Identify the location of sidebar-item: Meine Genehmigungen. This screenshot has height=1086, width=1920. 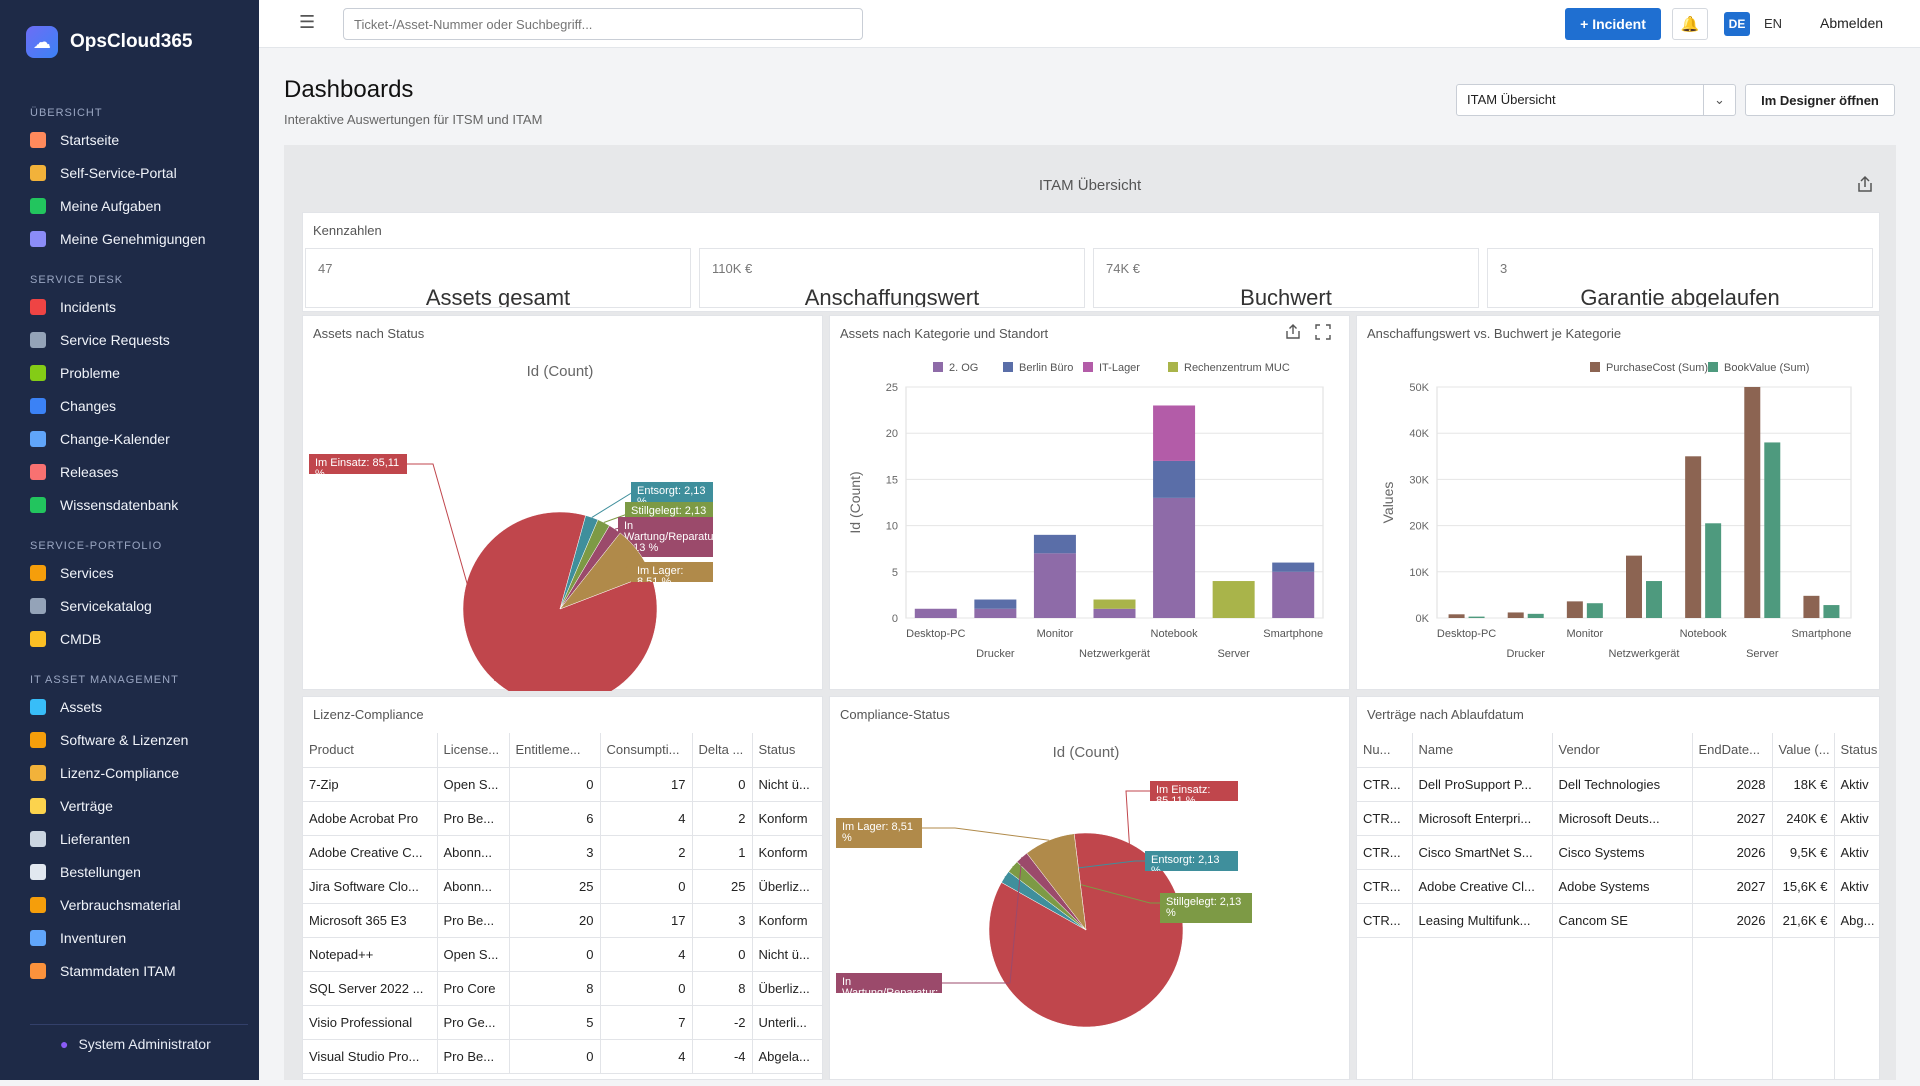
(129, 238).